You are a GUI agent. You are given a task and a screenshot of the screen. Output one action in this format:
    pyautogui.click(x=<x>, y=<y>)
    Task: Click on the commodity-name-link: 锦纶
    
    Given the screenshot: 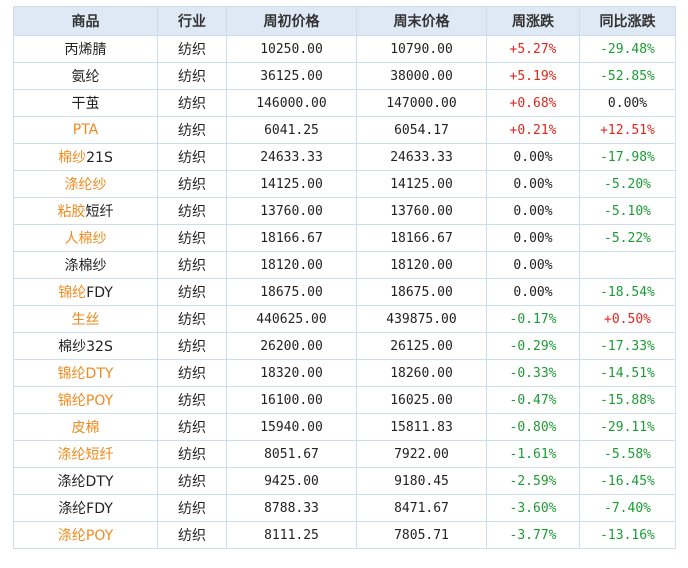 What is the action you would take?
    pyautogui.click(x=72, y=293)
    